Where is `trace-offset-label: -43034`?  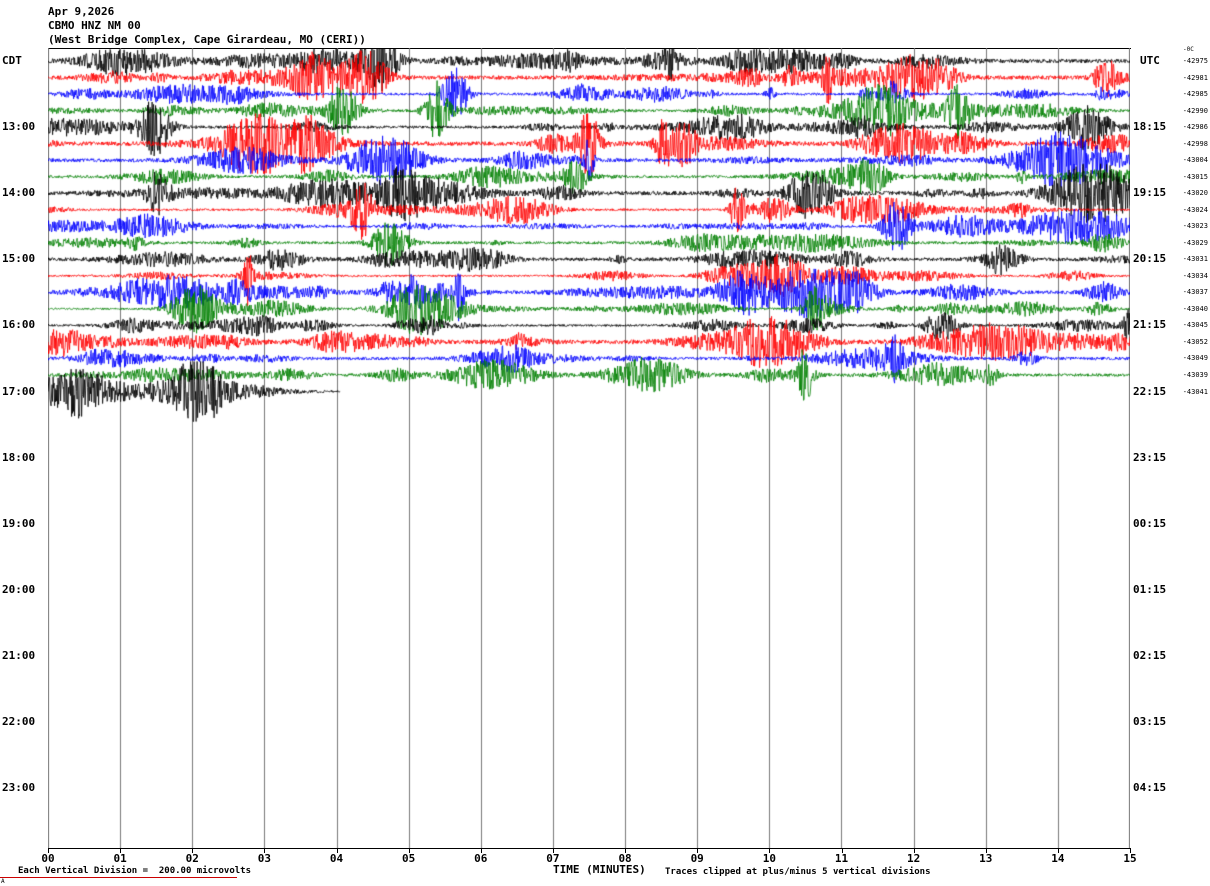
trace-offset-label: -43034 is located at coordinates (1195, 275).